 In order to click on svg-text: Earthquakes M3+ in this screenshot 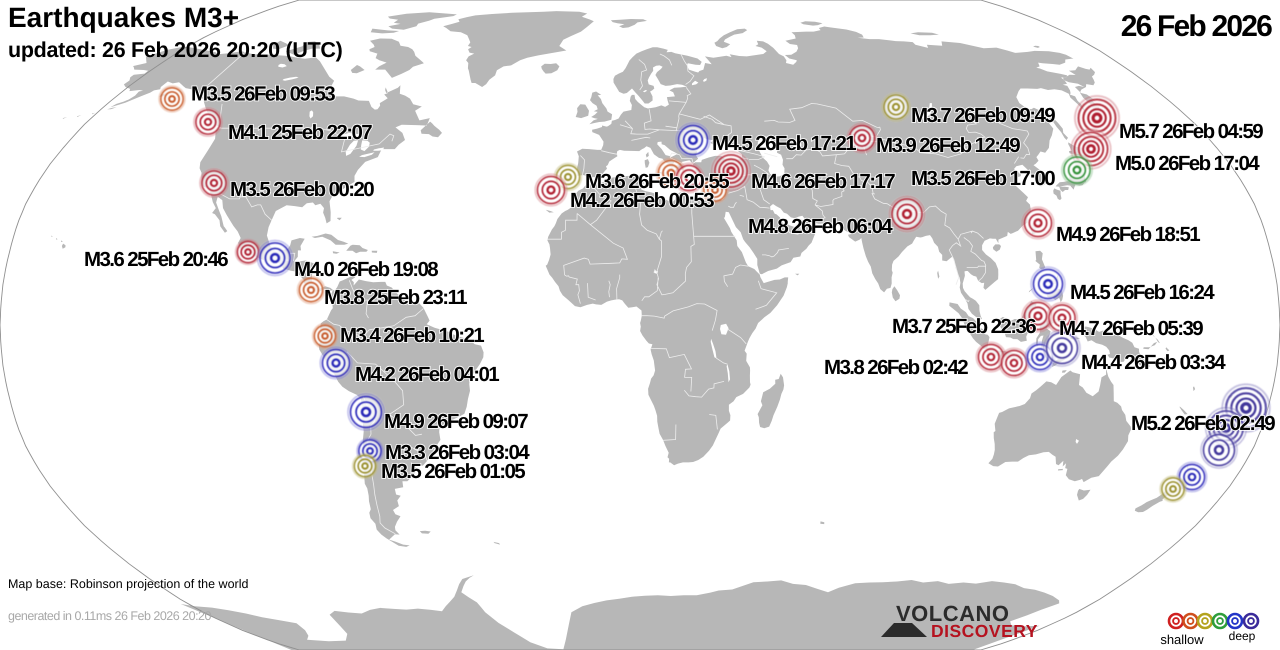, I will do `click(123, 17)`.